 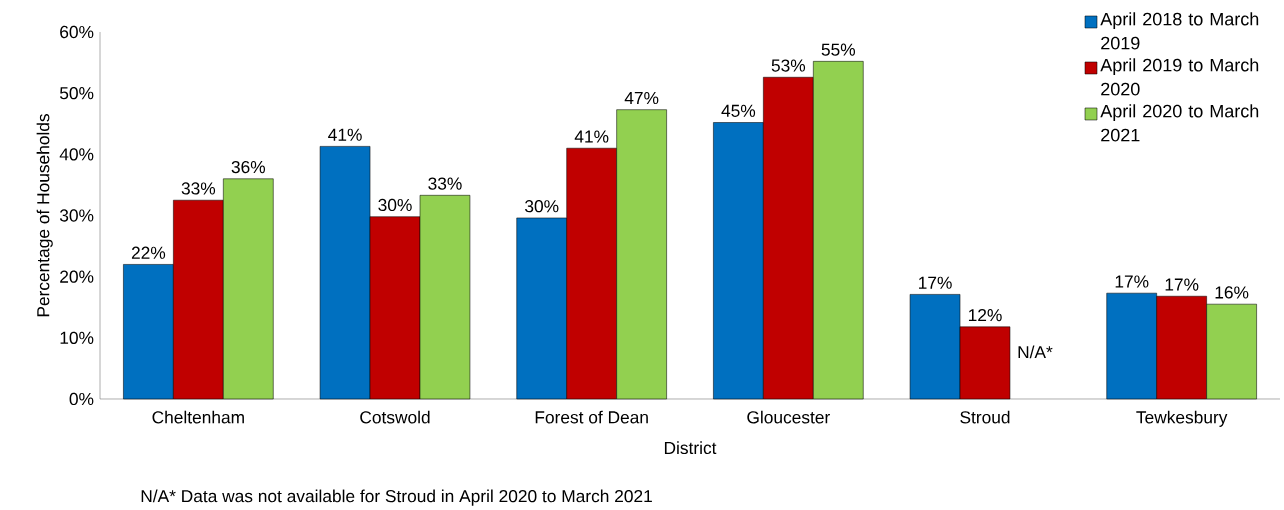 I want to click on data-label: 12%, so click(x=985, y=315).